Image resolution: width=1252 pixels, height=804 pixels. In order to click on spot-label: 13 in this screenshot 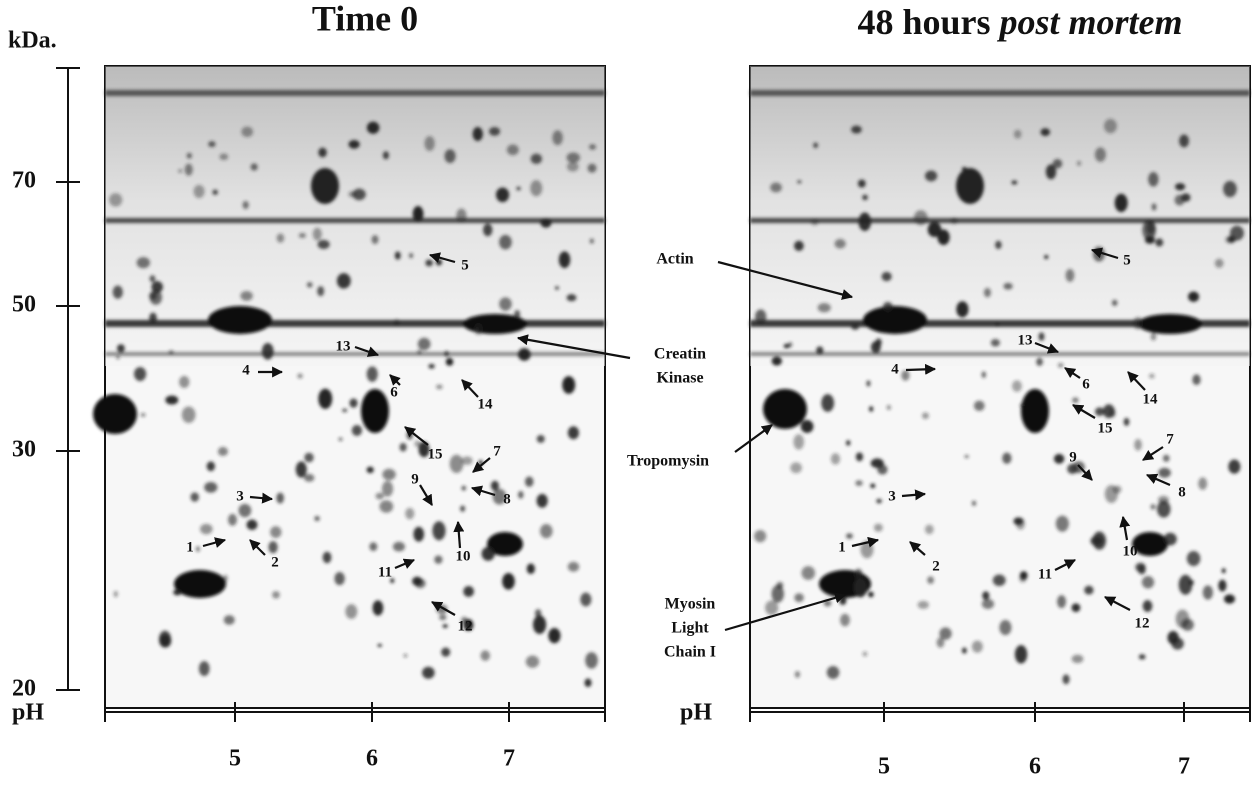, I will do `click(343, 346)`.